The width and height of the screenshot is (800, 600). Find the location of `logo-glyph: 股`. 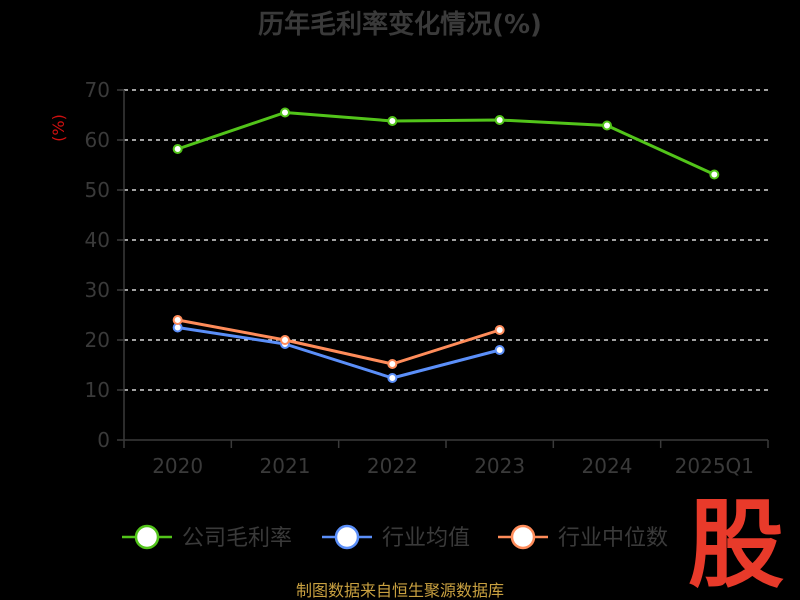

logo-glyph: 股 is located at coordinates (736, 544).